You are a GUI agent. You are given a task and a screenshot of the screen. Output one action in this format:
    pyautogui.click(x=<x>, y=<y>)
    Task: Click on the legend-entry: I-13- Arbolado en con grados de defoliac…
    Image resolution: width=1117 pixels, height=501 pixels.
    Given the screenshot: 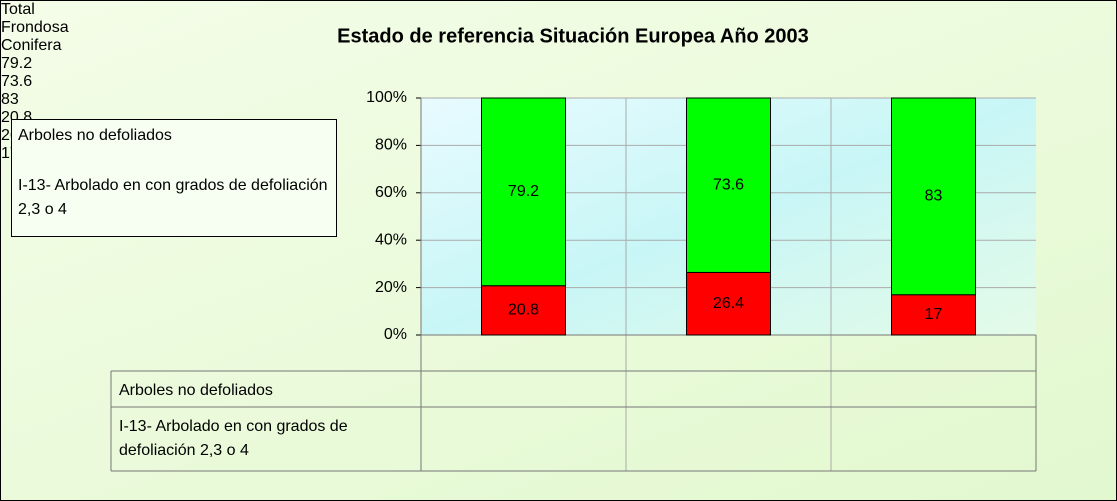 What is the action you would take?
    pyautogui.click(x=174, y=198)
    